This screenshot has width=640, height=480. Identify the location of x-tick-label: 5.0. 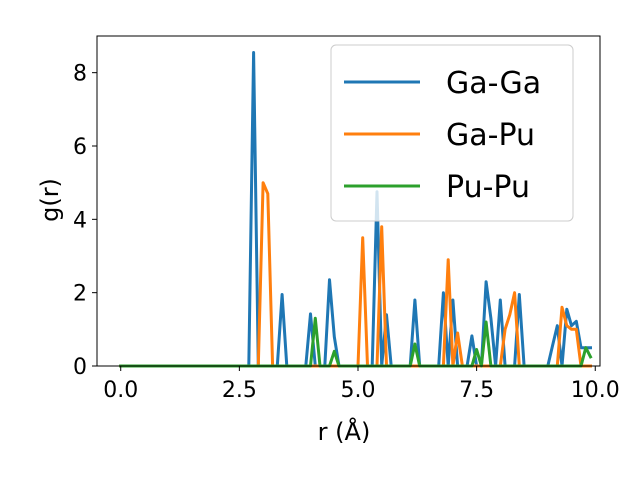
(357, 390).